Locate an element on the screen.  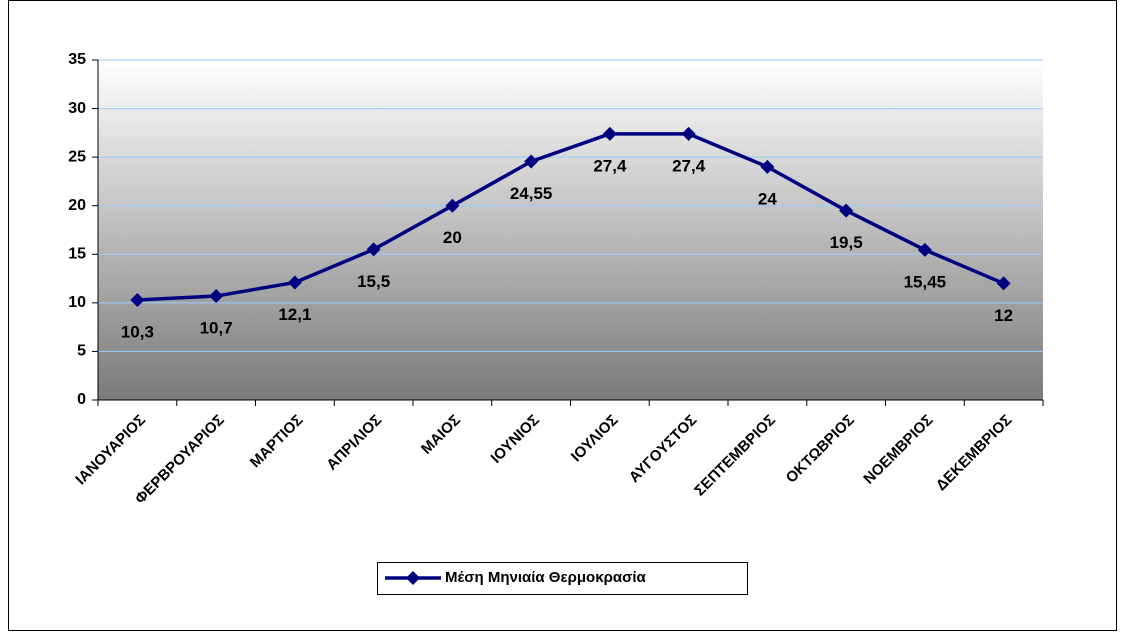
y-tick-label: 10 is located at coordinates (77, 302).